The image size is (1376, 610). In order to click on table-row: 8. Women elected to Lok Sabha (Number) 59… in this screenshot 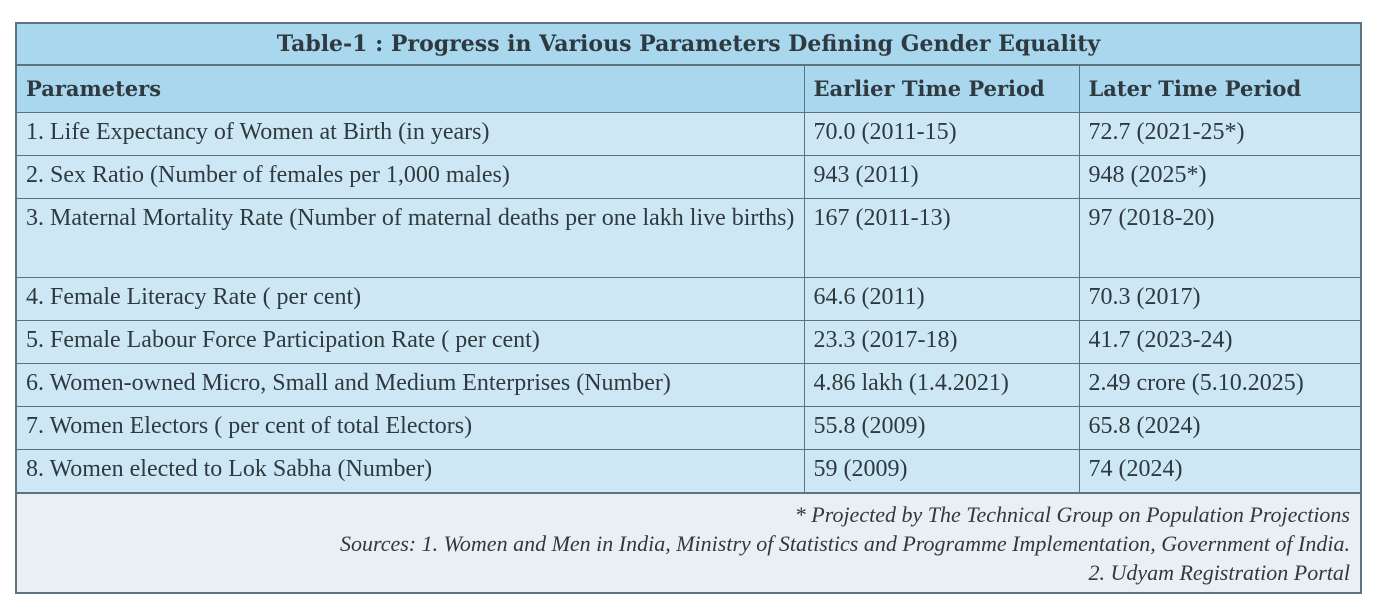, I will do `click(688, 471)`.